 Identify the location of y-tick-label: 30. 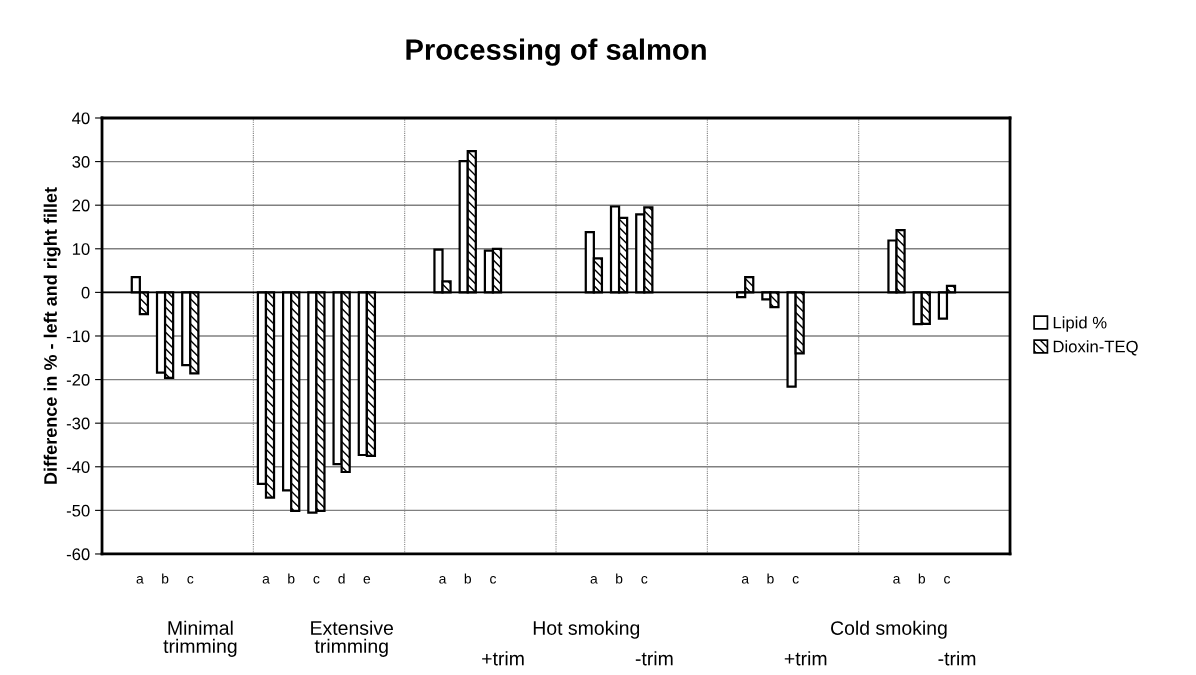
(81, 161).